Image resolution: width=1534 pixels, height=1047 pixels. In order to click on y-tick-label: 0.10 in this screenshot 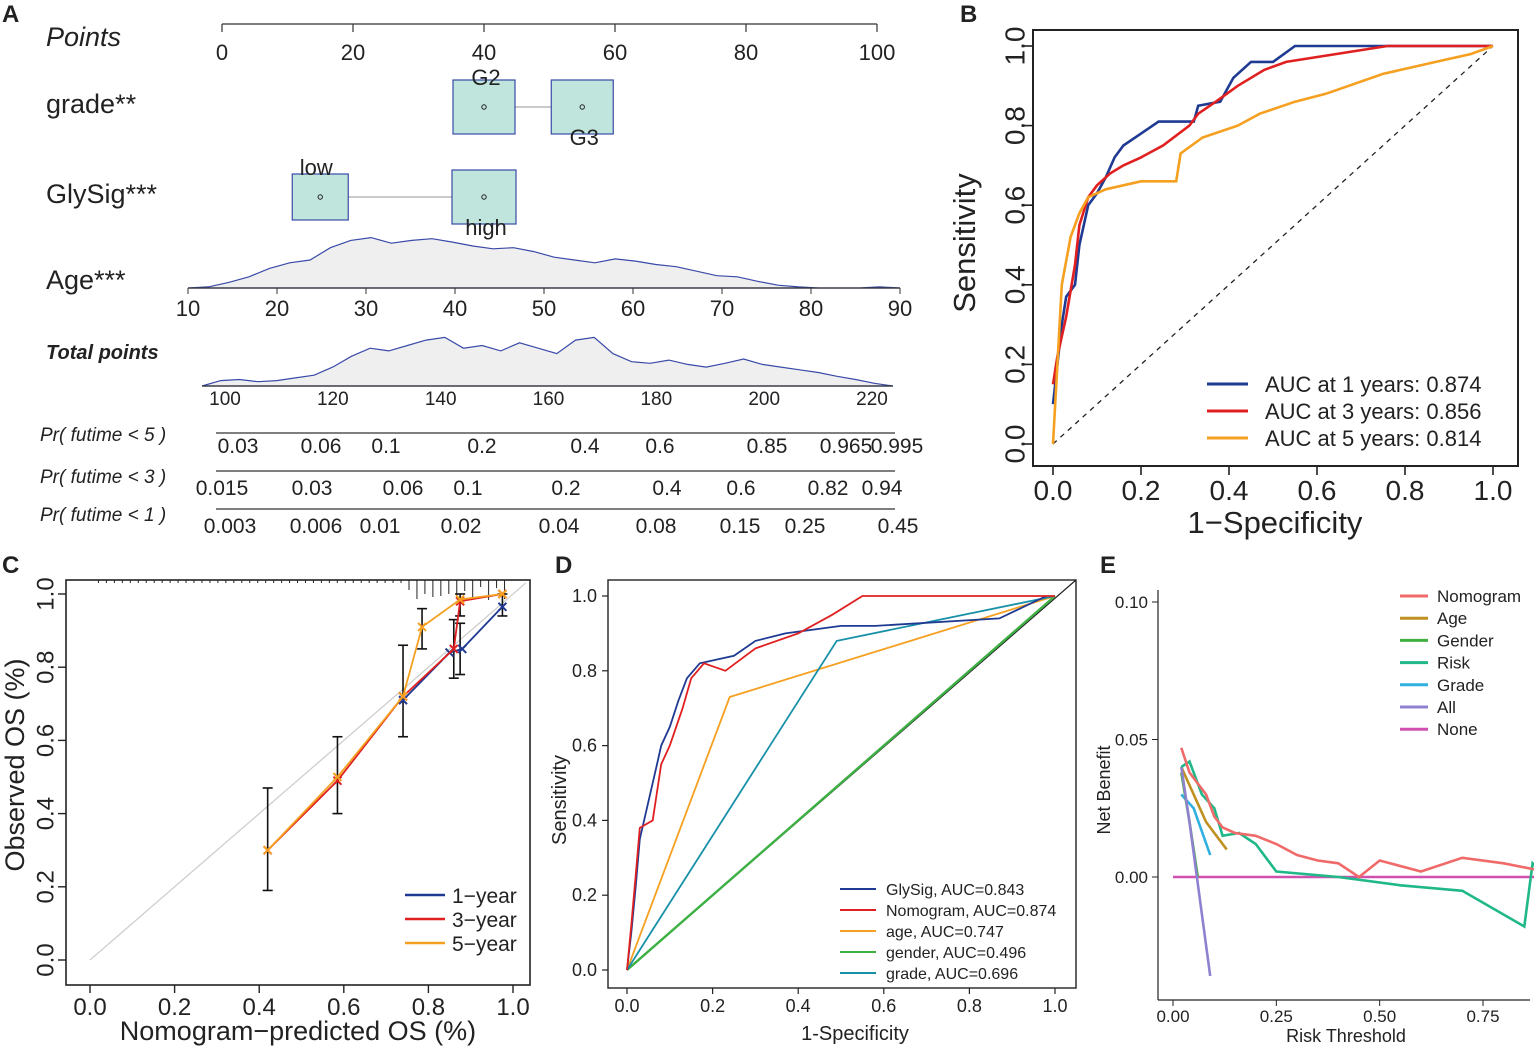, I will do `click(1131, 602)`.